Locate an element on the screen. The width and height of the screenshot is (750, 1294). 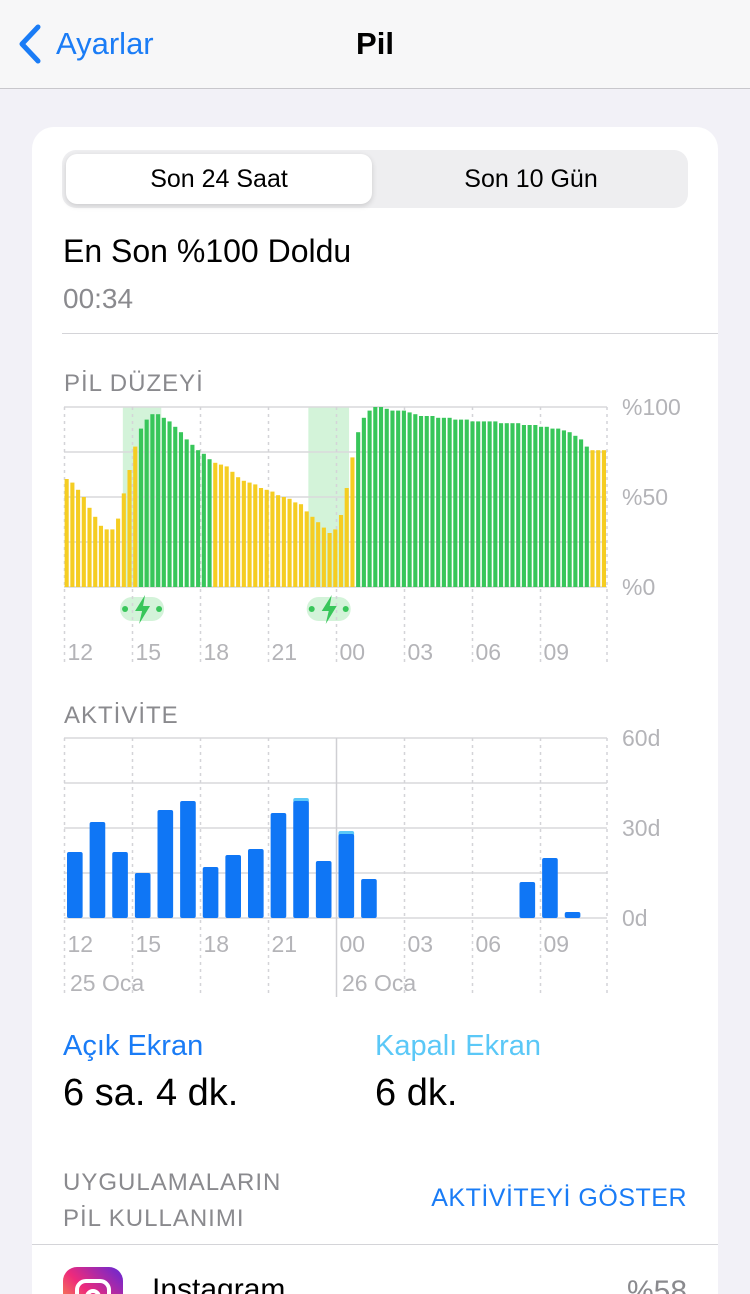
back-button: Ayarlar is located at coordinates (85, 44).